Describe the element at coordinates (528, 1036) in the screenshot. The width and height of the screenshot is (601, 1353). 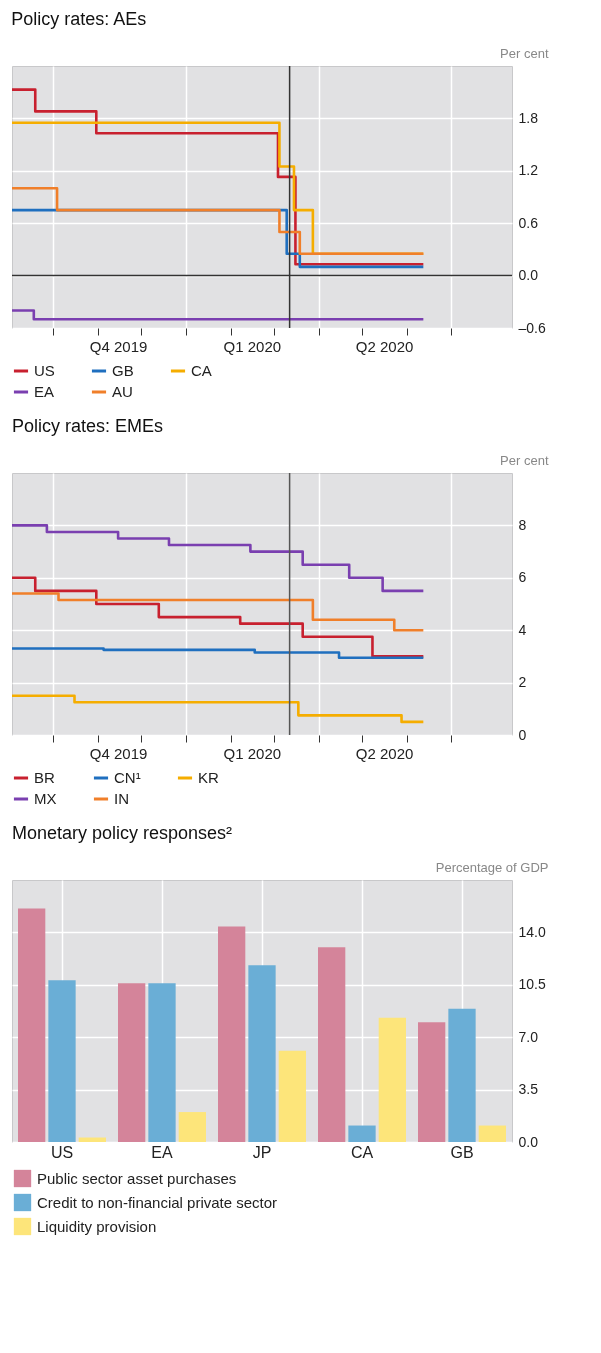
I see `y-tick-label: 7.0` at that location.